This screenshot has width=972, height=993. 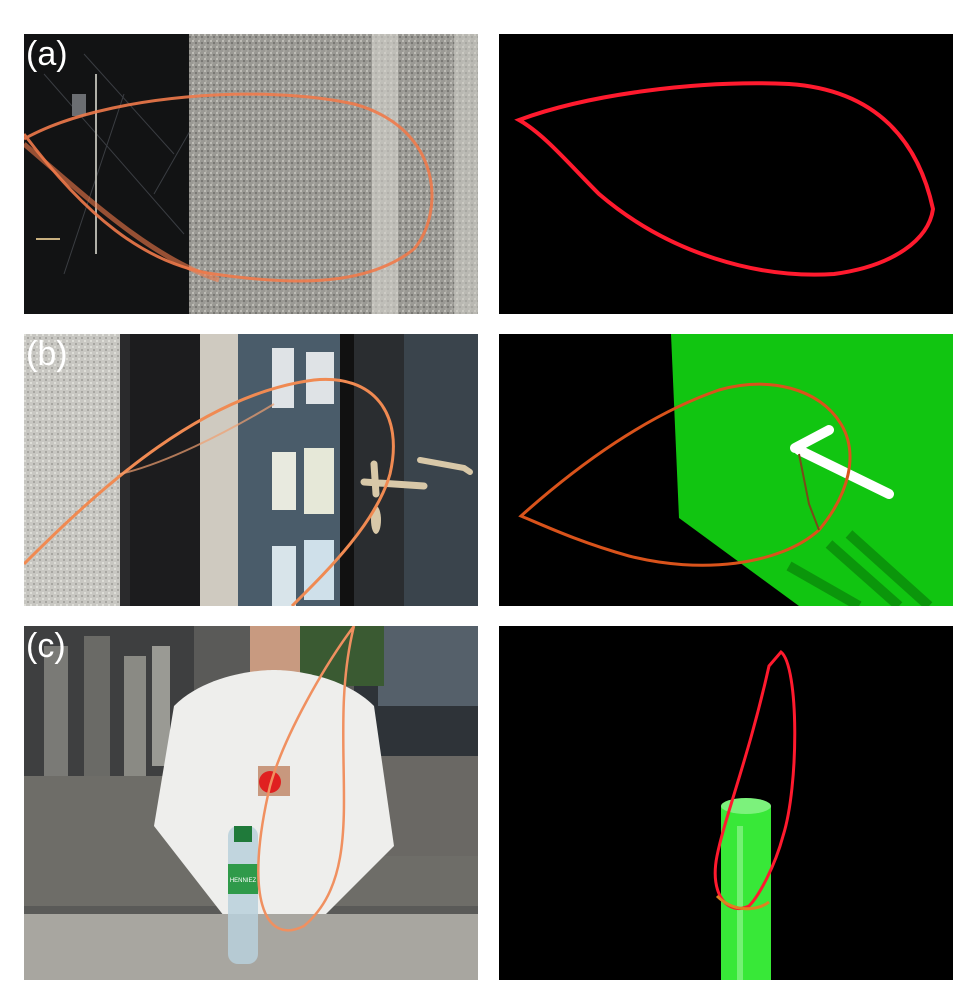 I want to click on panel-label-a: (a), so click(x=47, y=54).